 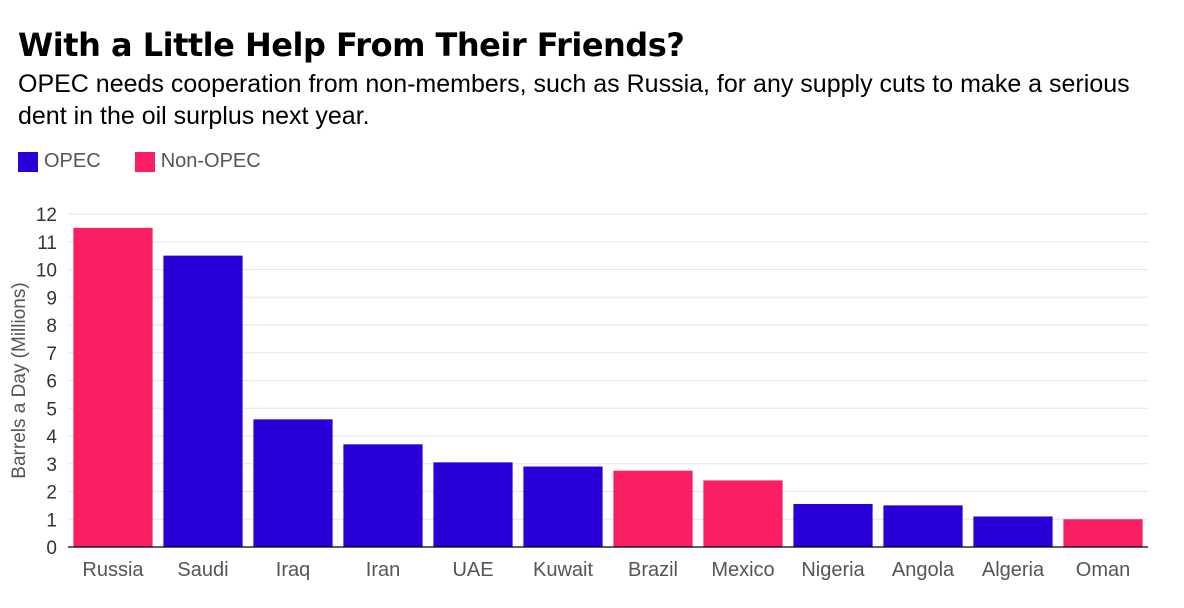 What do you see at coordinates (72, 161) in the screenshot?
I see `legend-label-opec: OPEC` at bounding box center [72, 161].